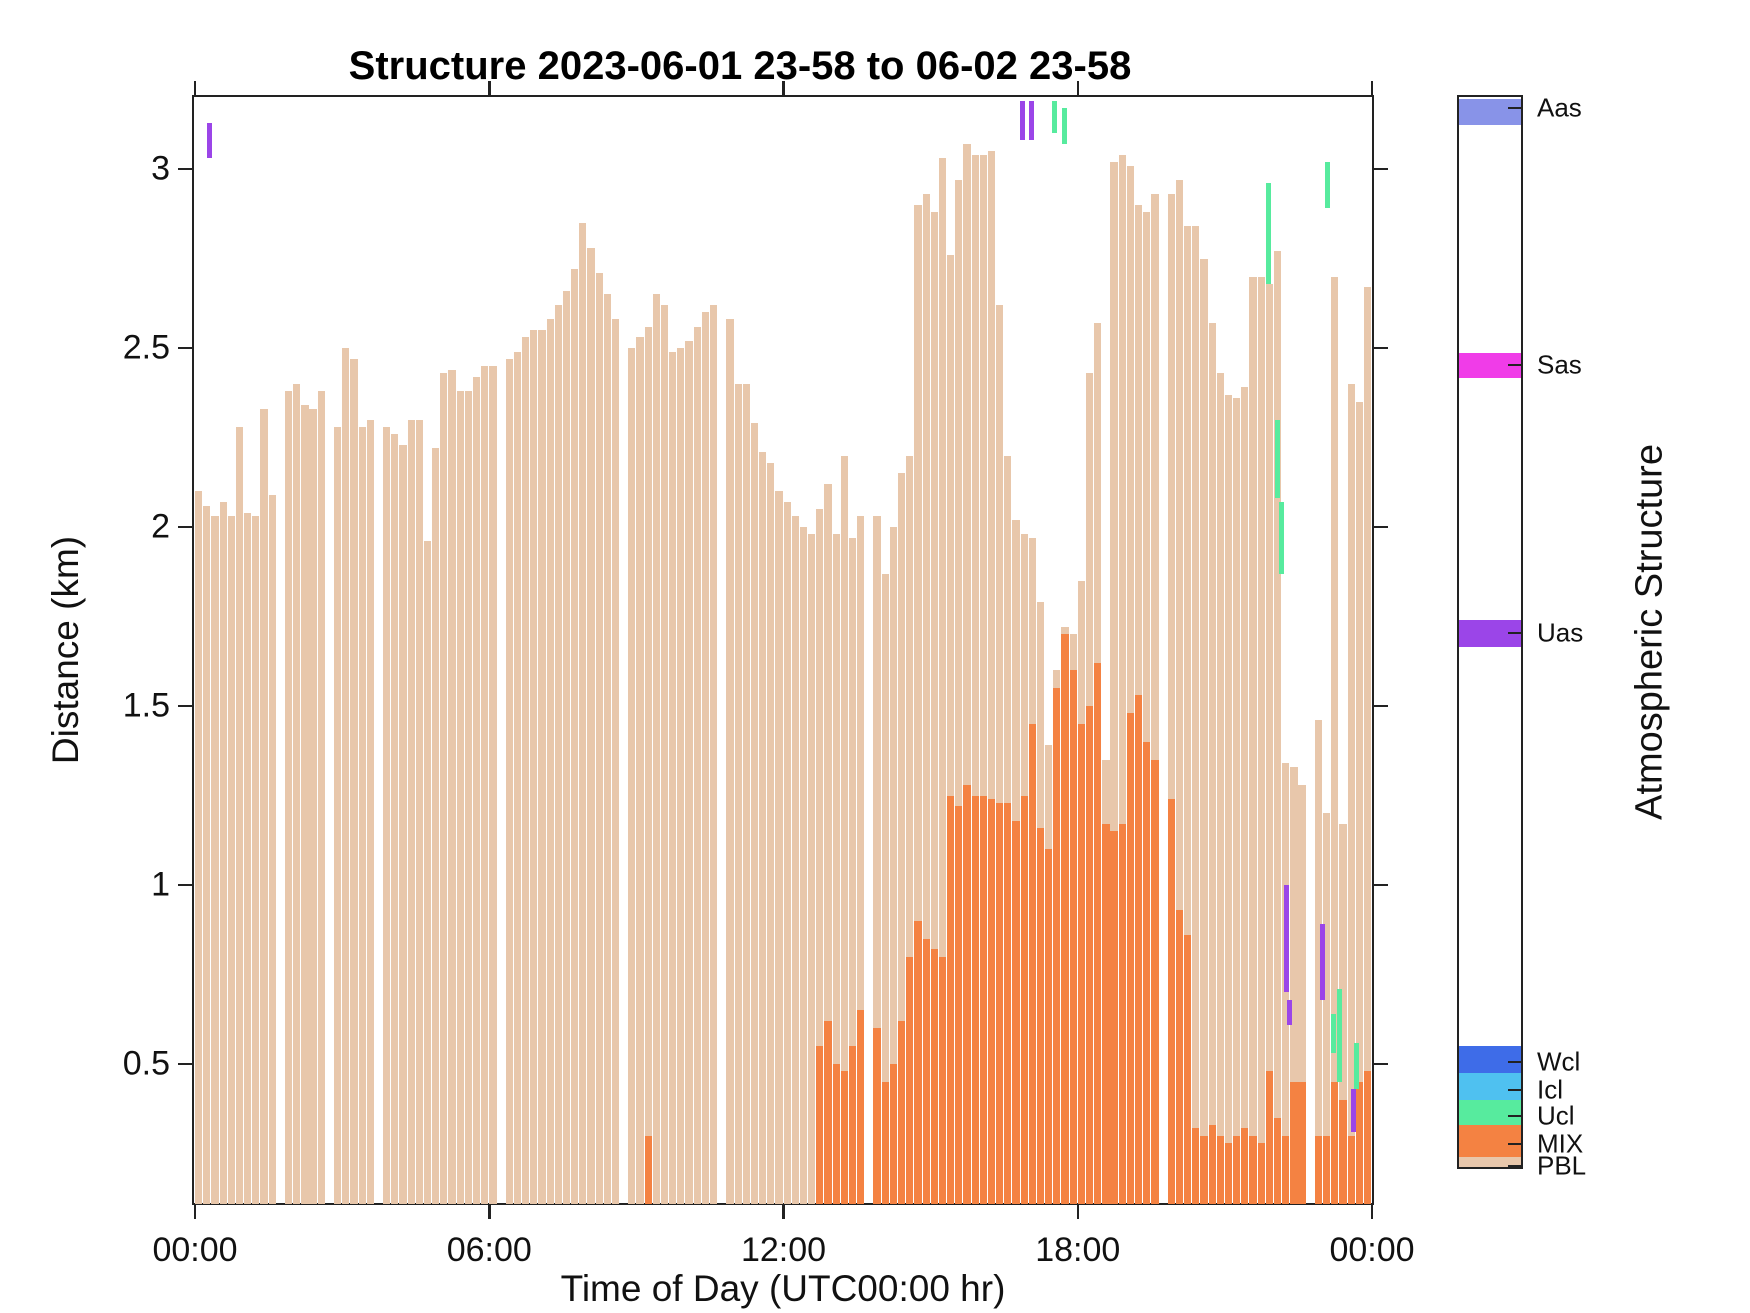  What do you see at coordinates (489, 1250) in the screenshot?
I see `x-tick-label: 06:00` at bounding box center [489, 1250].